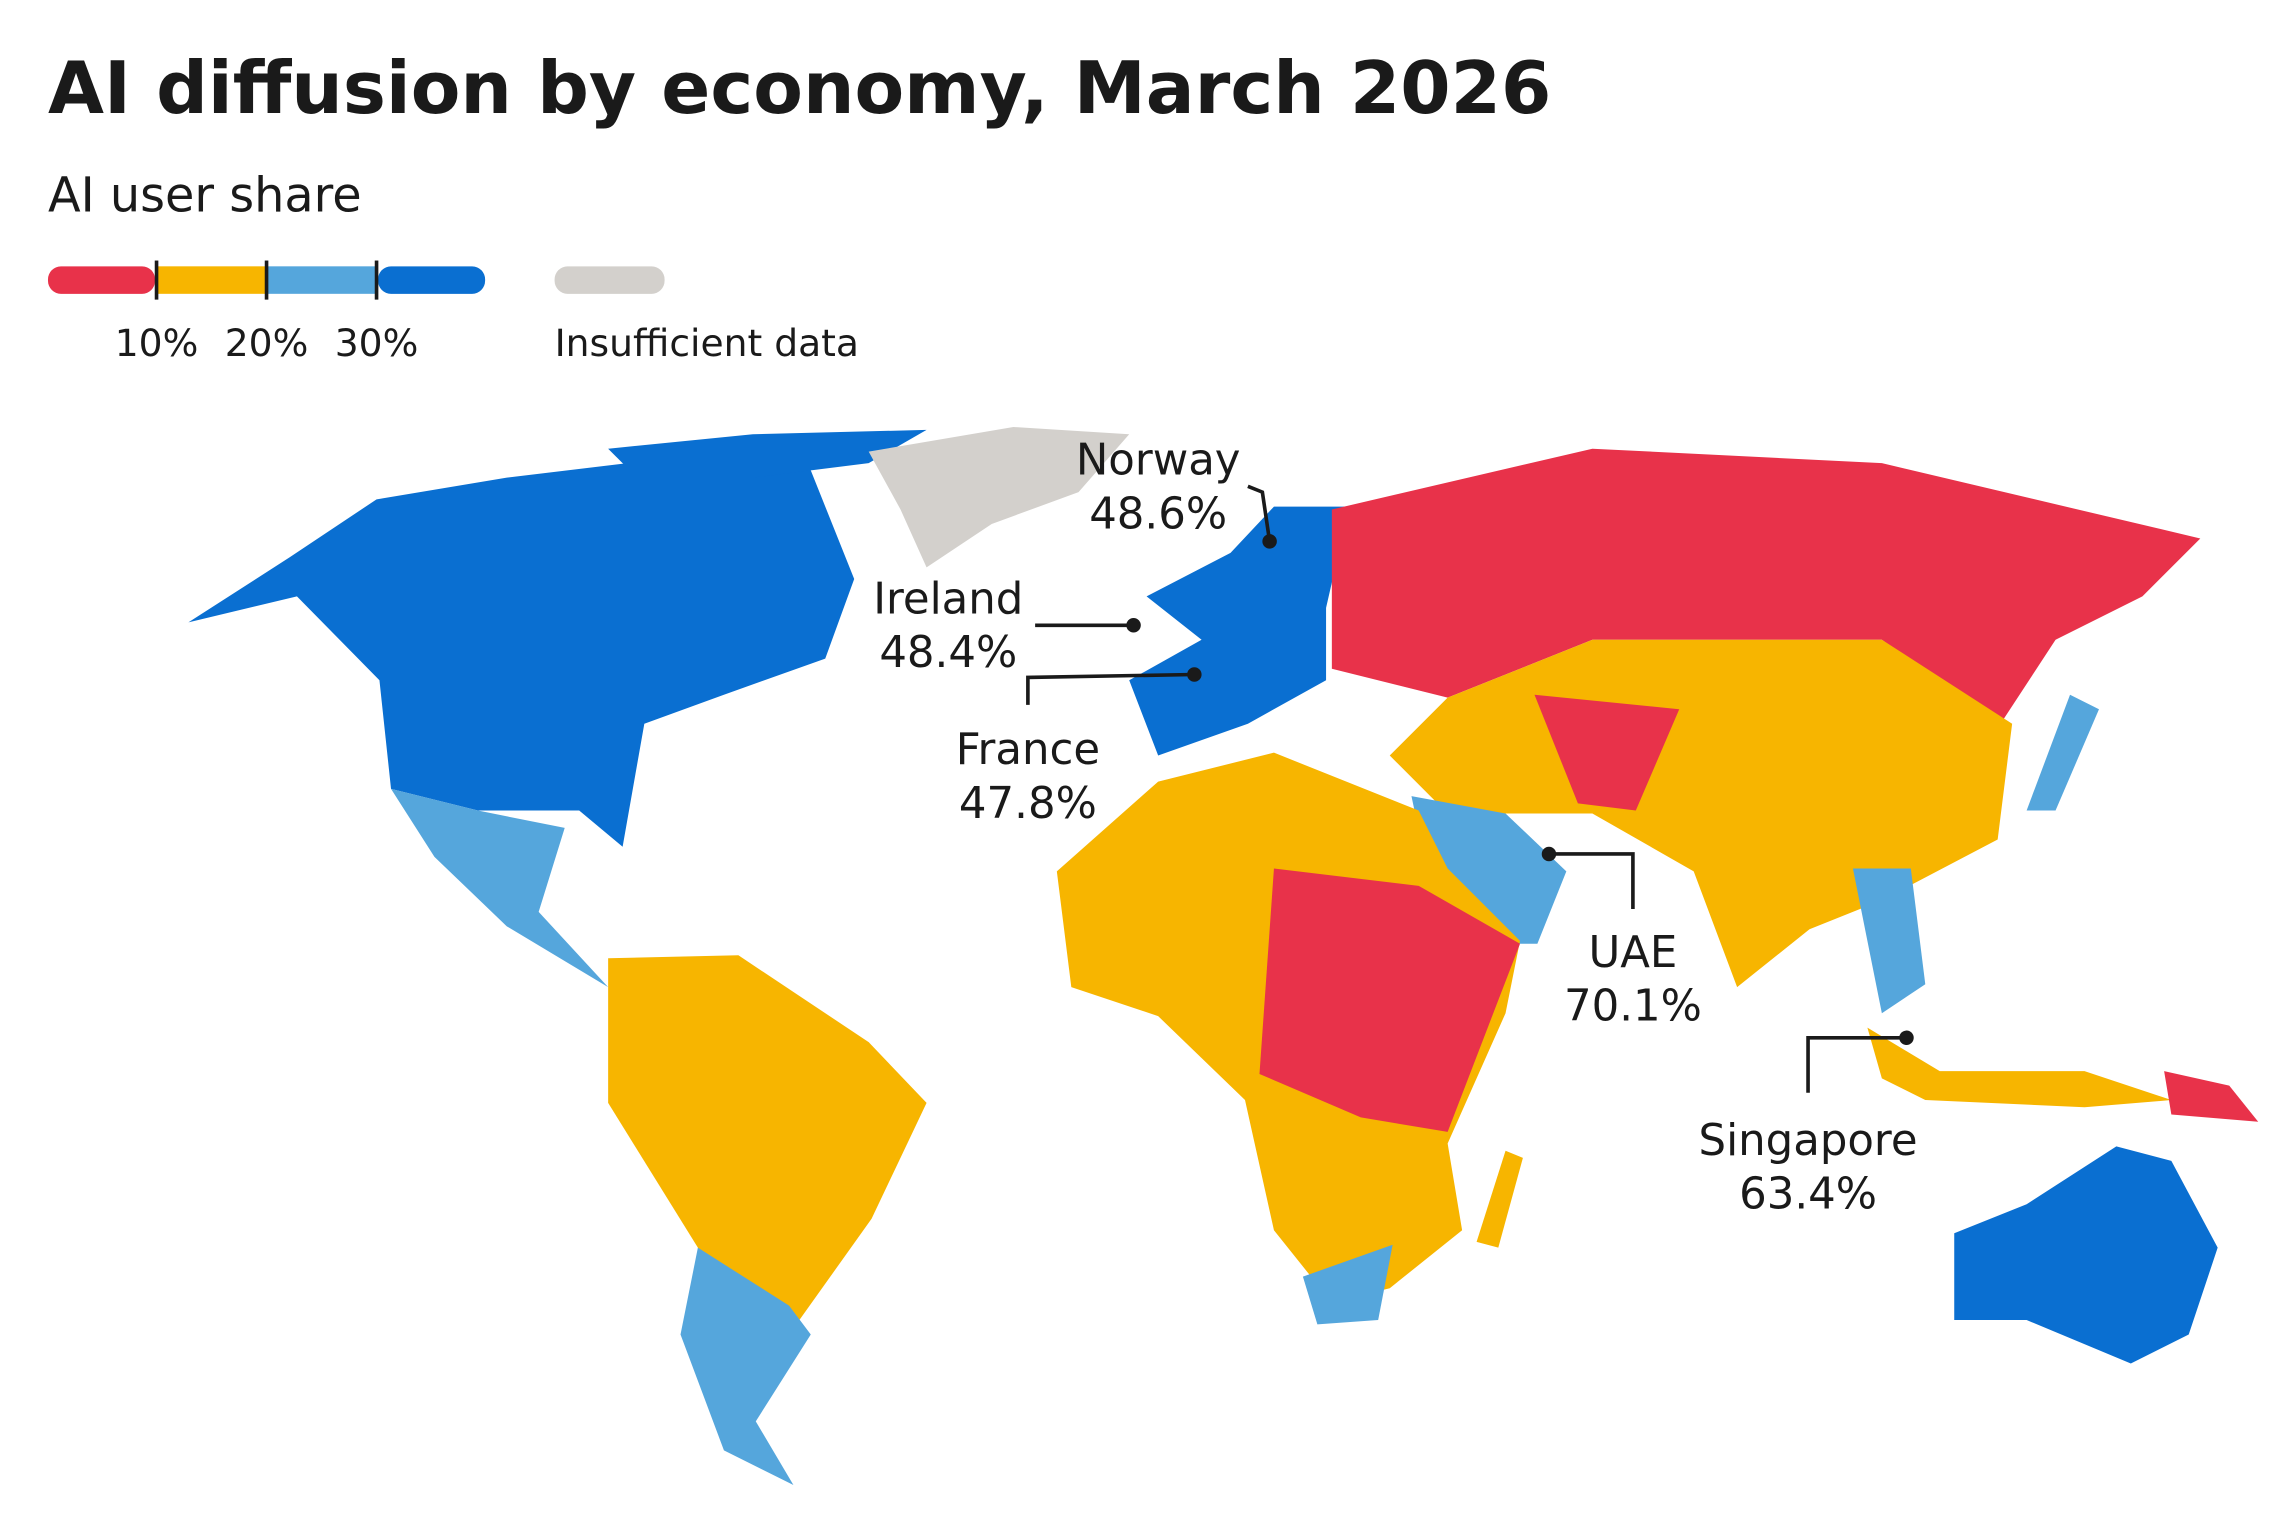  Describe the element at coordinates (500, 888) in the screenshot. I see `central-america` at that location.